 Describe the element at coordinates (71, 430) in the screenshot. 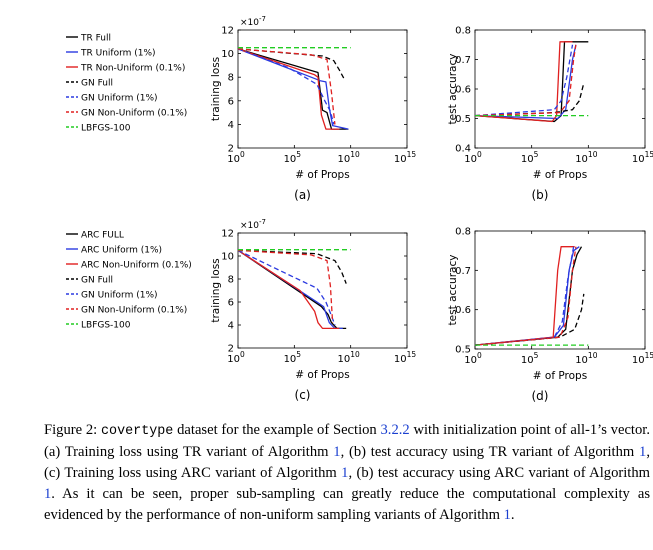

I see `caption-label: Figure 2:` at that location.